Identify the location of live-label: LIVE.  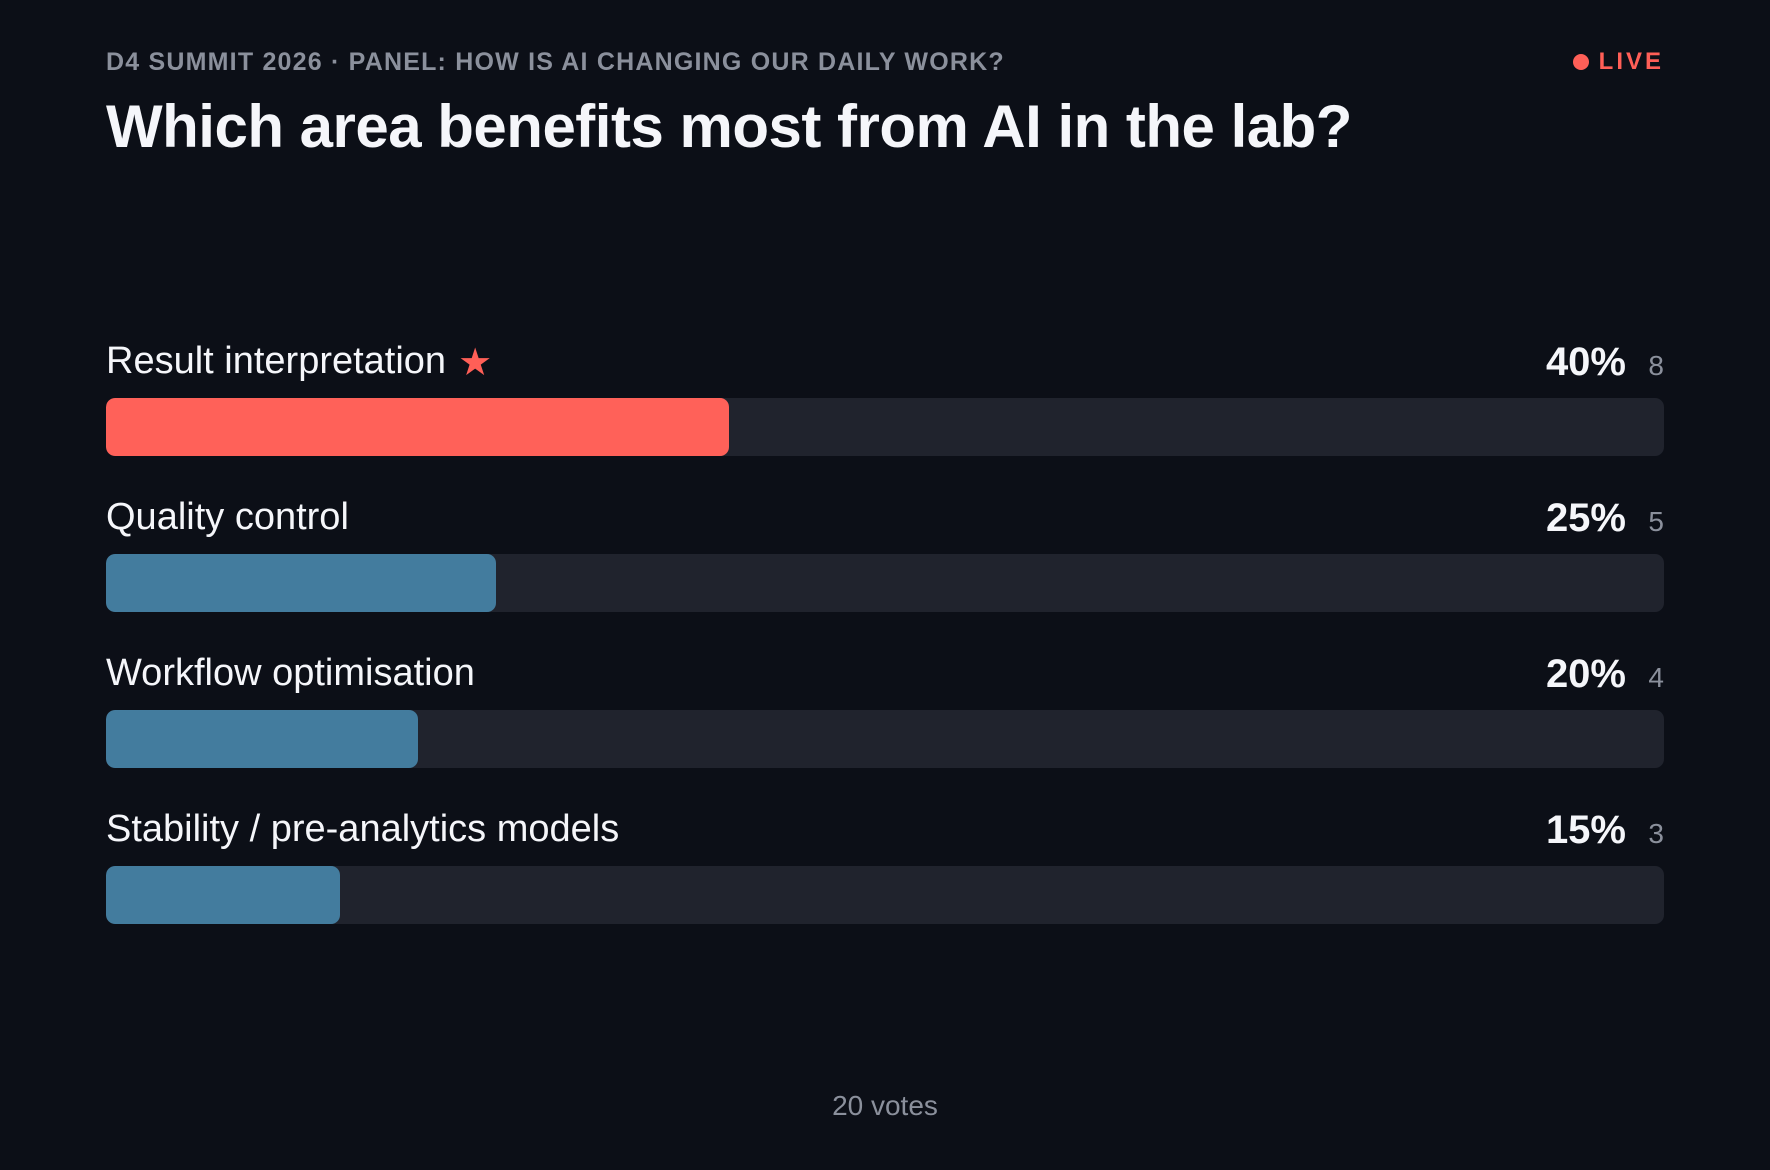
(1631, 61).